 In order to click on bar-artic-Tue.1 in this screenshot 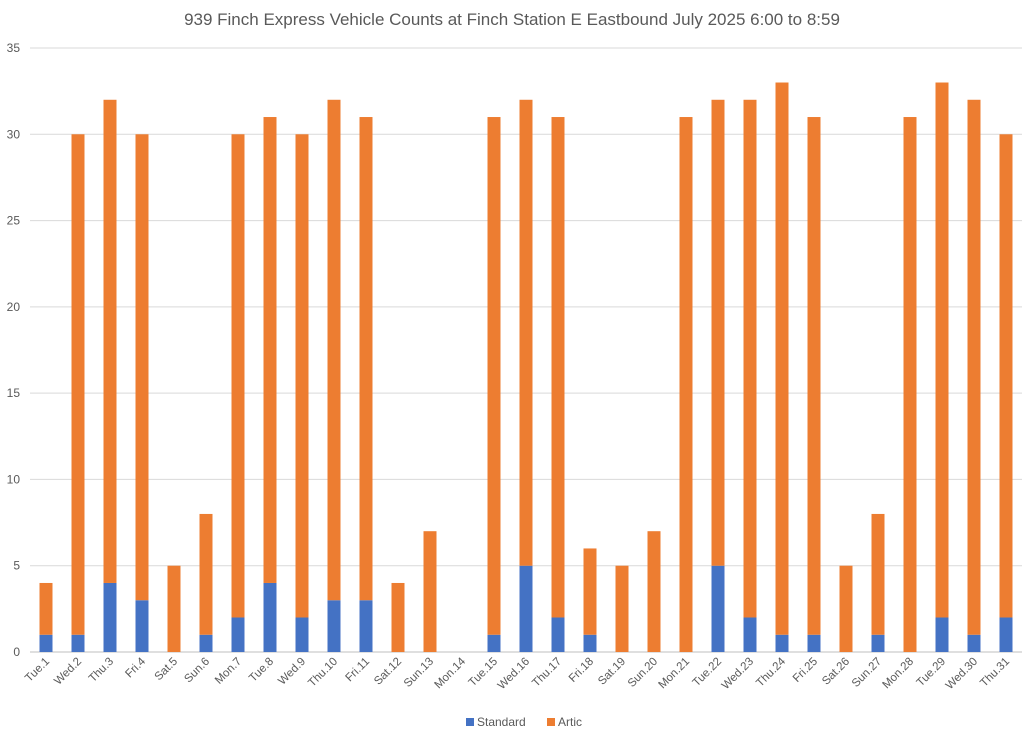, I will do `click(46, 608)`.